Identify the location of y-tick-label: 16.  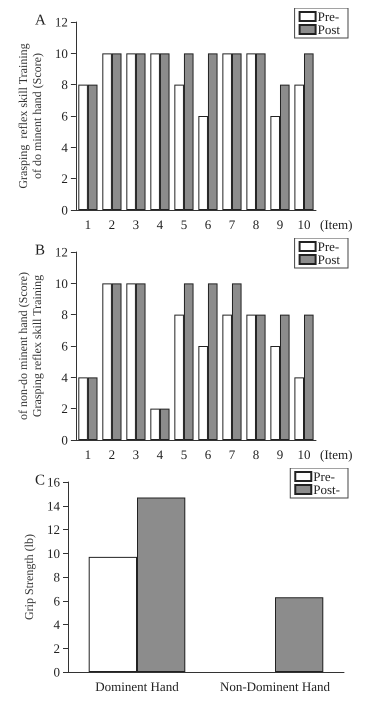
(53, 482).